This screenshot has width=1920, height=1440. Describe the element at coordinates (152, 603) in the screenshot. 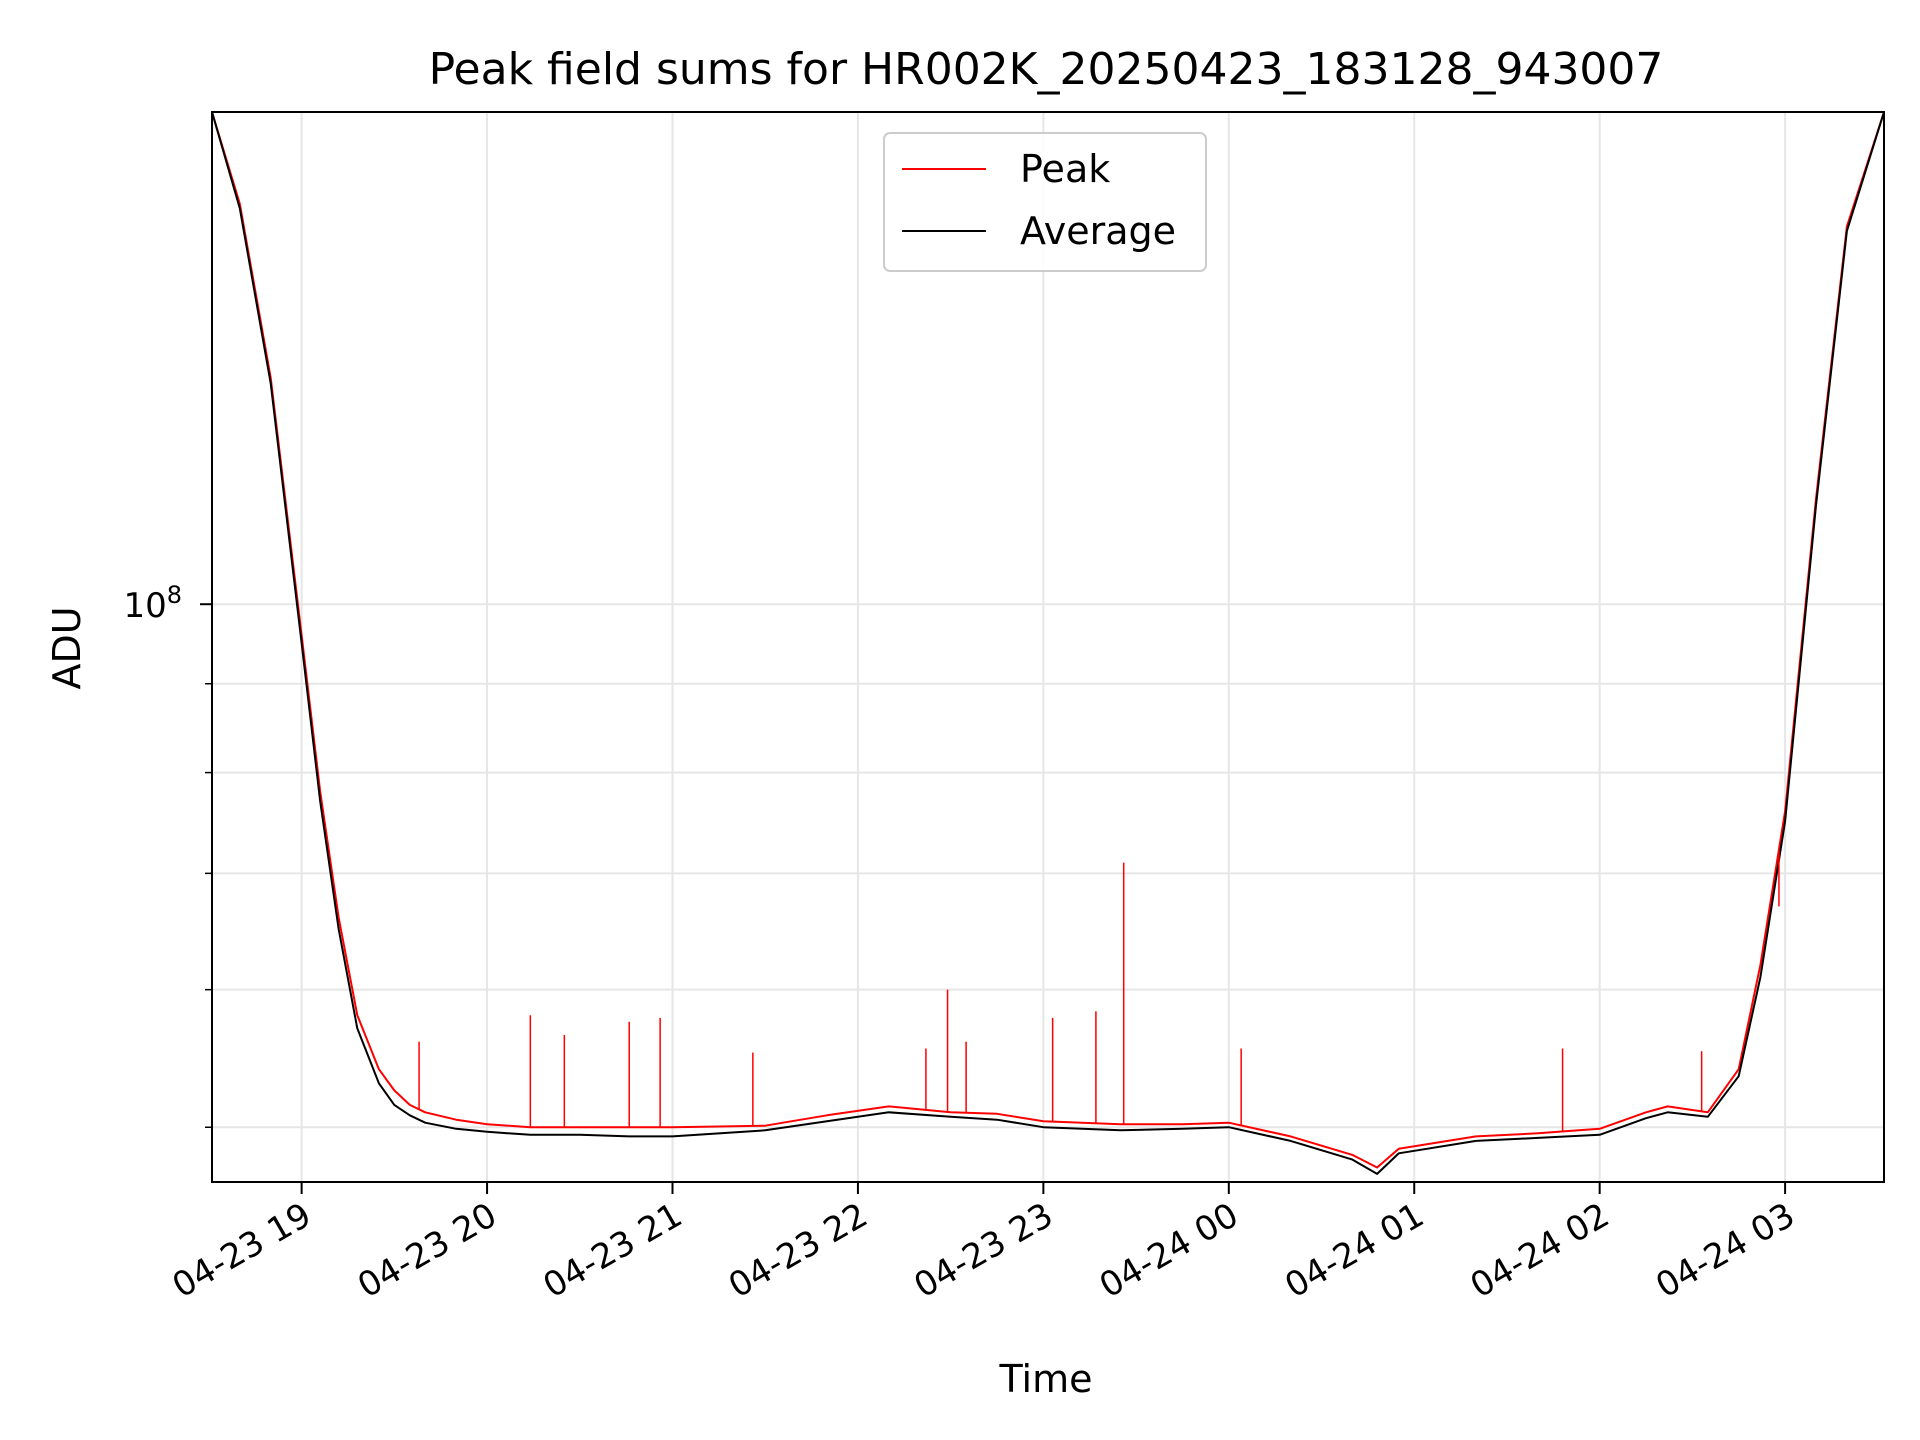

I see `y-tick-label: 108` at that location.